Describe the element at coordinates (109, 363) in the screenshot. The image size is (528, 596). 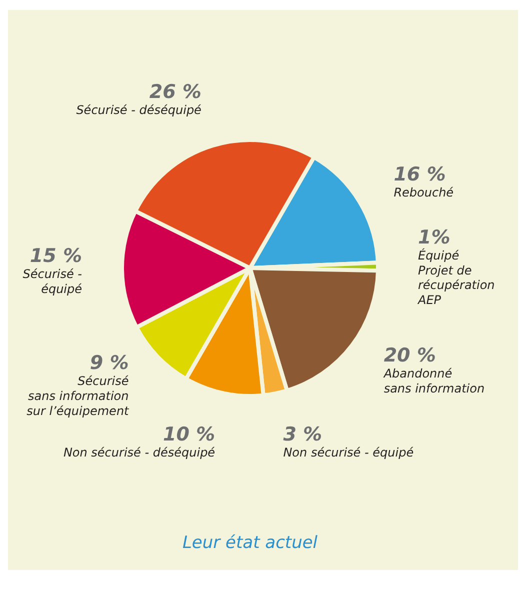
I see `data-label: 9 %` at that location.